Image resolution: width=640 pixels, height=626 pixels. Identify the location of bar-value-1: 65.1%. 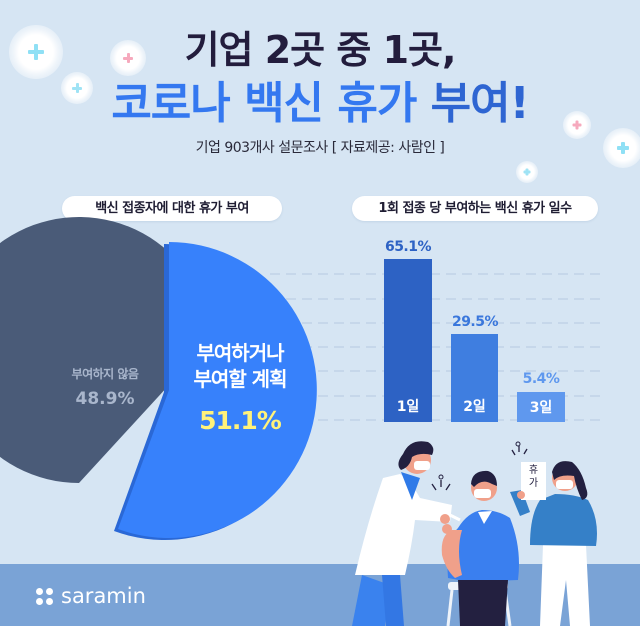
(408, 247).